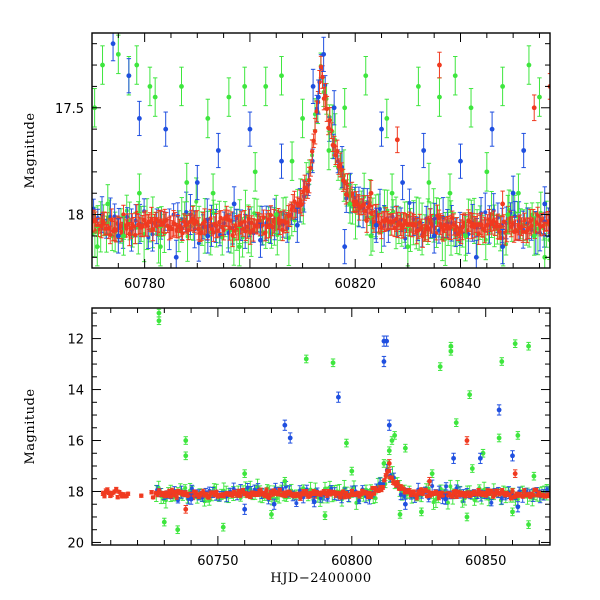 This screenshot has height=600, width=600. I want to click on x-tick-label: 60780, so click(144, 284).